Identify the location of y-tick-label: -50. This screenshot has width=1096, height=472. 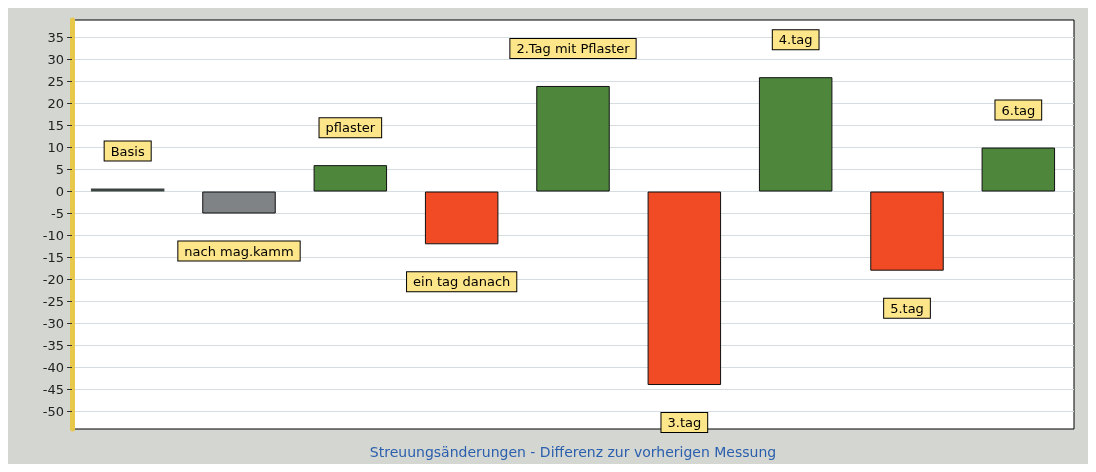
(53, 411).